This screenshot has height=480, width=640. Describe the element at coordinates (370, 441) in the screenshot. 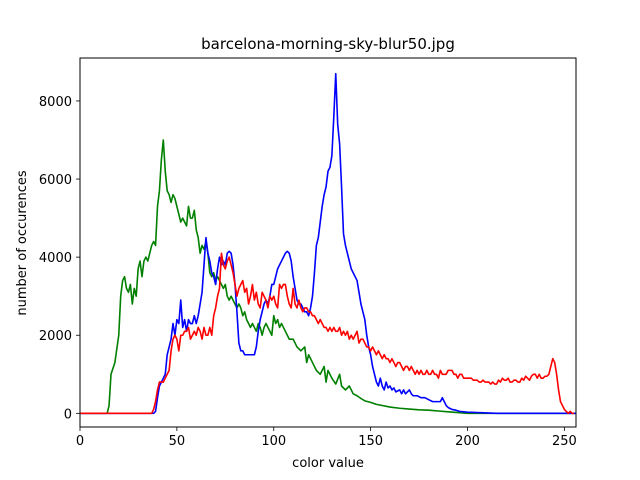

I see `x-tick-label: 150` at that location.